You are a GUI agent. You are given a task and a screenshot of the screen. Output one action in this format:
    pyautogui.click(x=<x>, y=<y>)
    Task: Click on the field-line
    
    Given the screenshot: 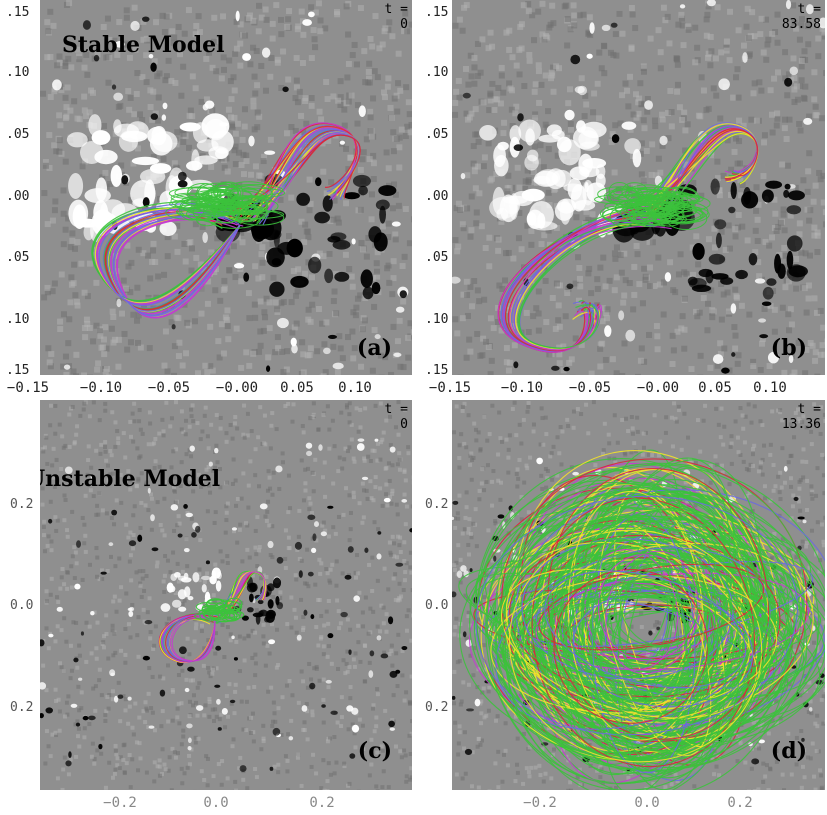 What is the action you would take?
    pyautogui.click(x=193, y=639)
    